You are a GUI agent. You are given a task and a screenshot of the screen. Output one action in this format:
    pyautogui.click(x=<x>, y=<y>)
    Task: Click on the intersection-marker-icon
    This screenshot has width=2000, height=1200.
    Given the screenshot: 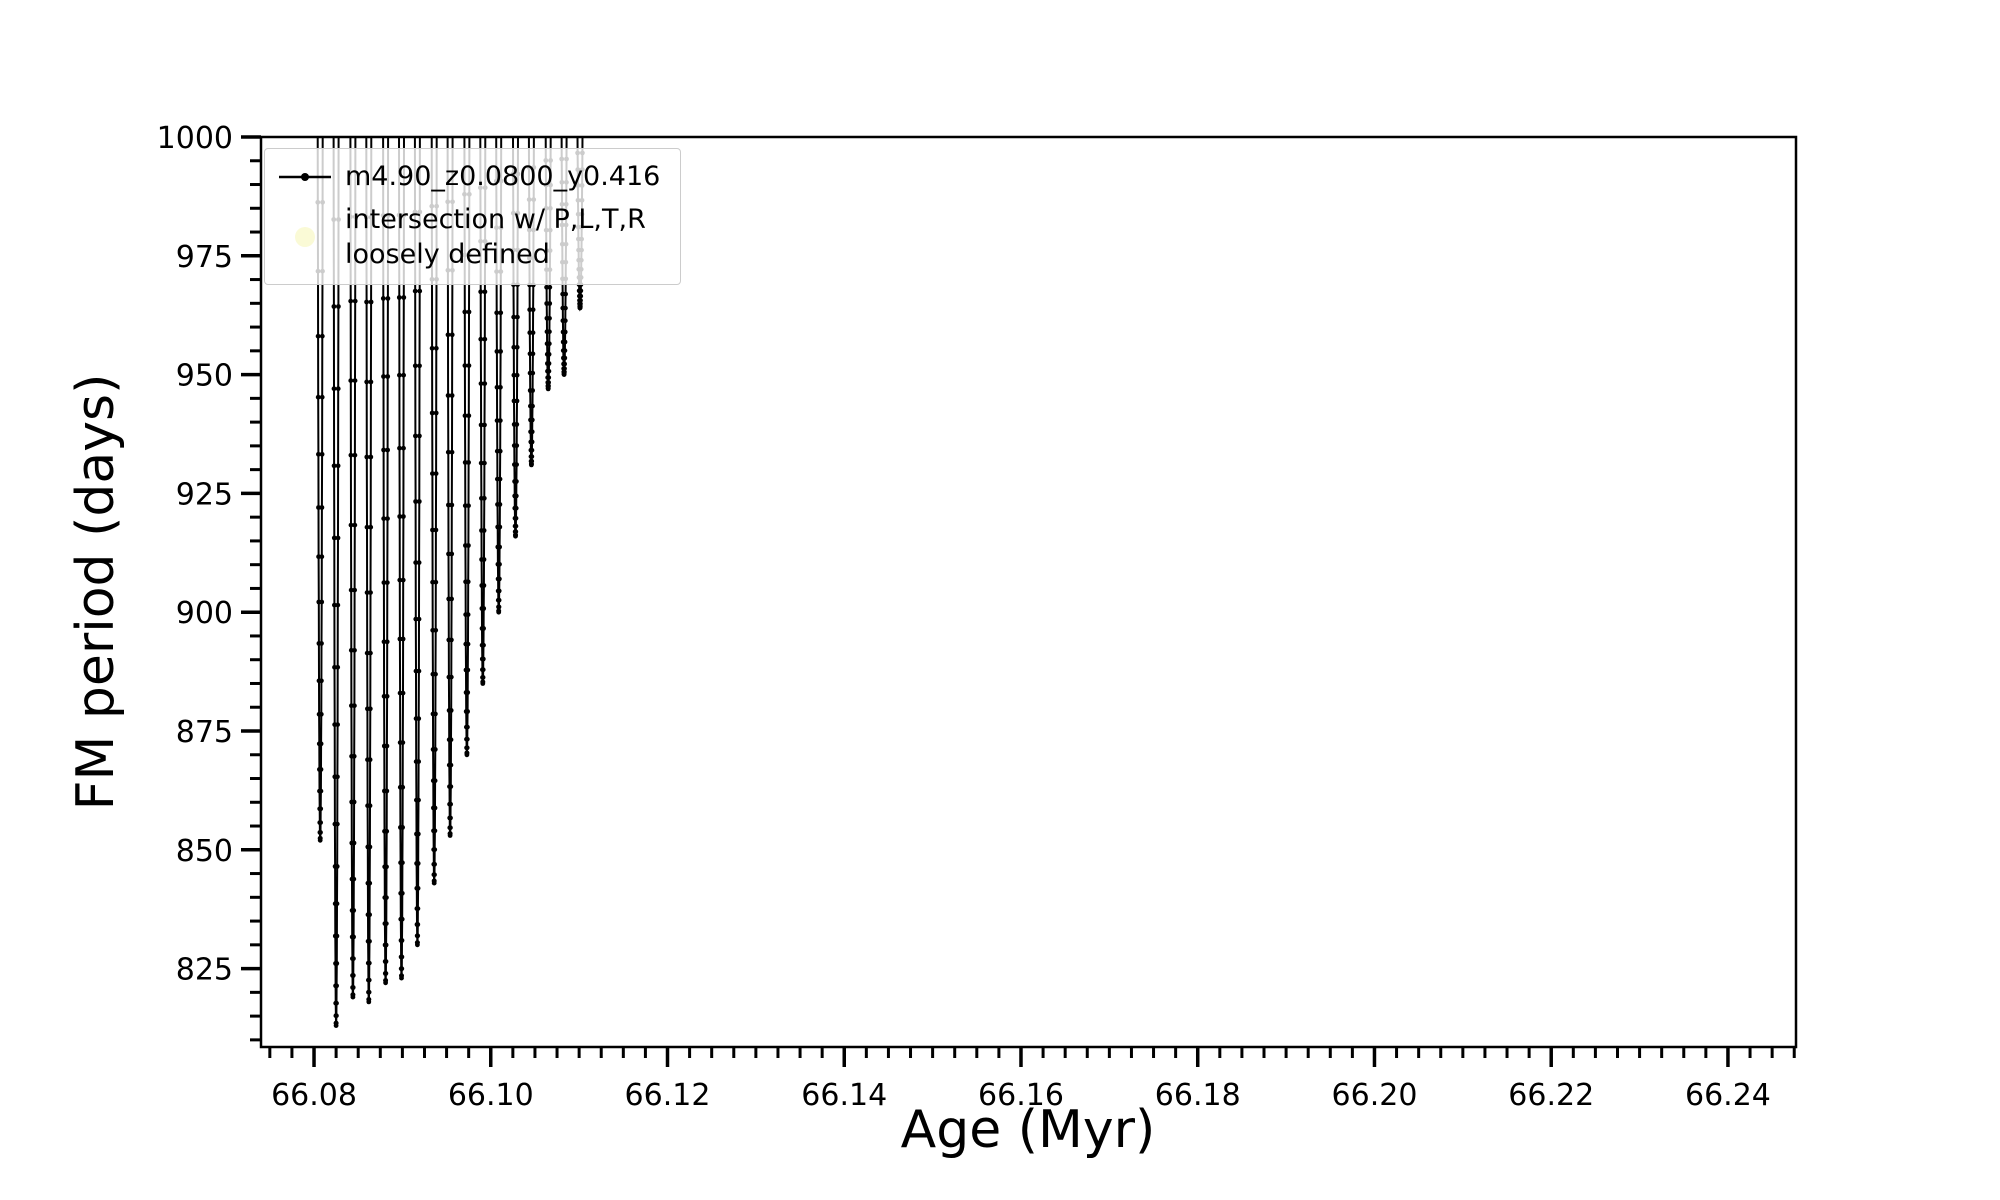 What is the action you would take?
    pyautogui.click(x=305, y=237)
    